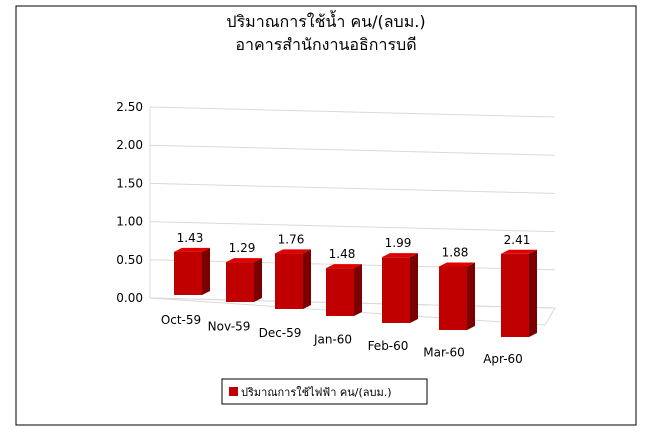 This screenshot has height=435, width=652. Describe the element at coordinates (129, 183) in the screenshot. I see `y-tick-label: 1.50` at that location.